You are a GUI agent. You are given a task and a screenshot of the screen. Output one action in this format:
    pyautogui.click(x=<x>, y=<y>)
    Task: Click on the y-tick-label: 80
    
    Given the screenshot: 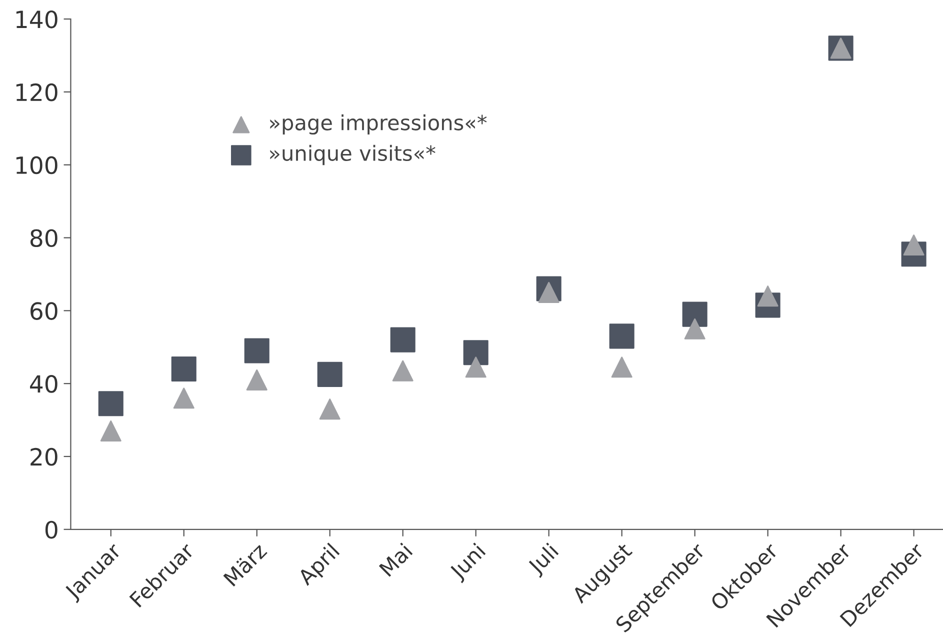 What is the action you would take?
    pyautogui.click(x=44, y=238)
    